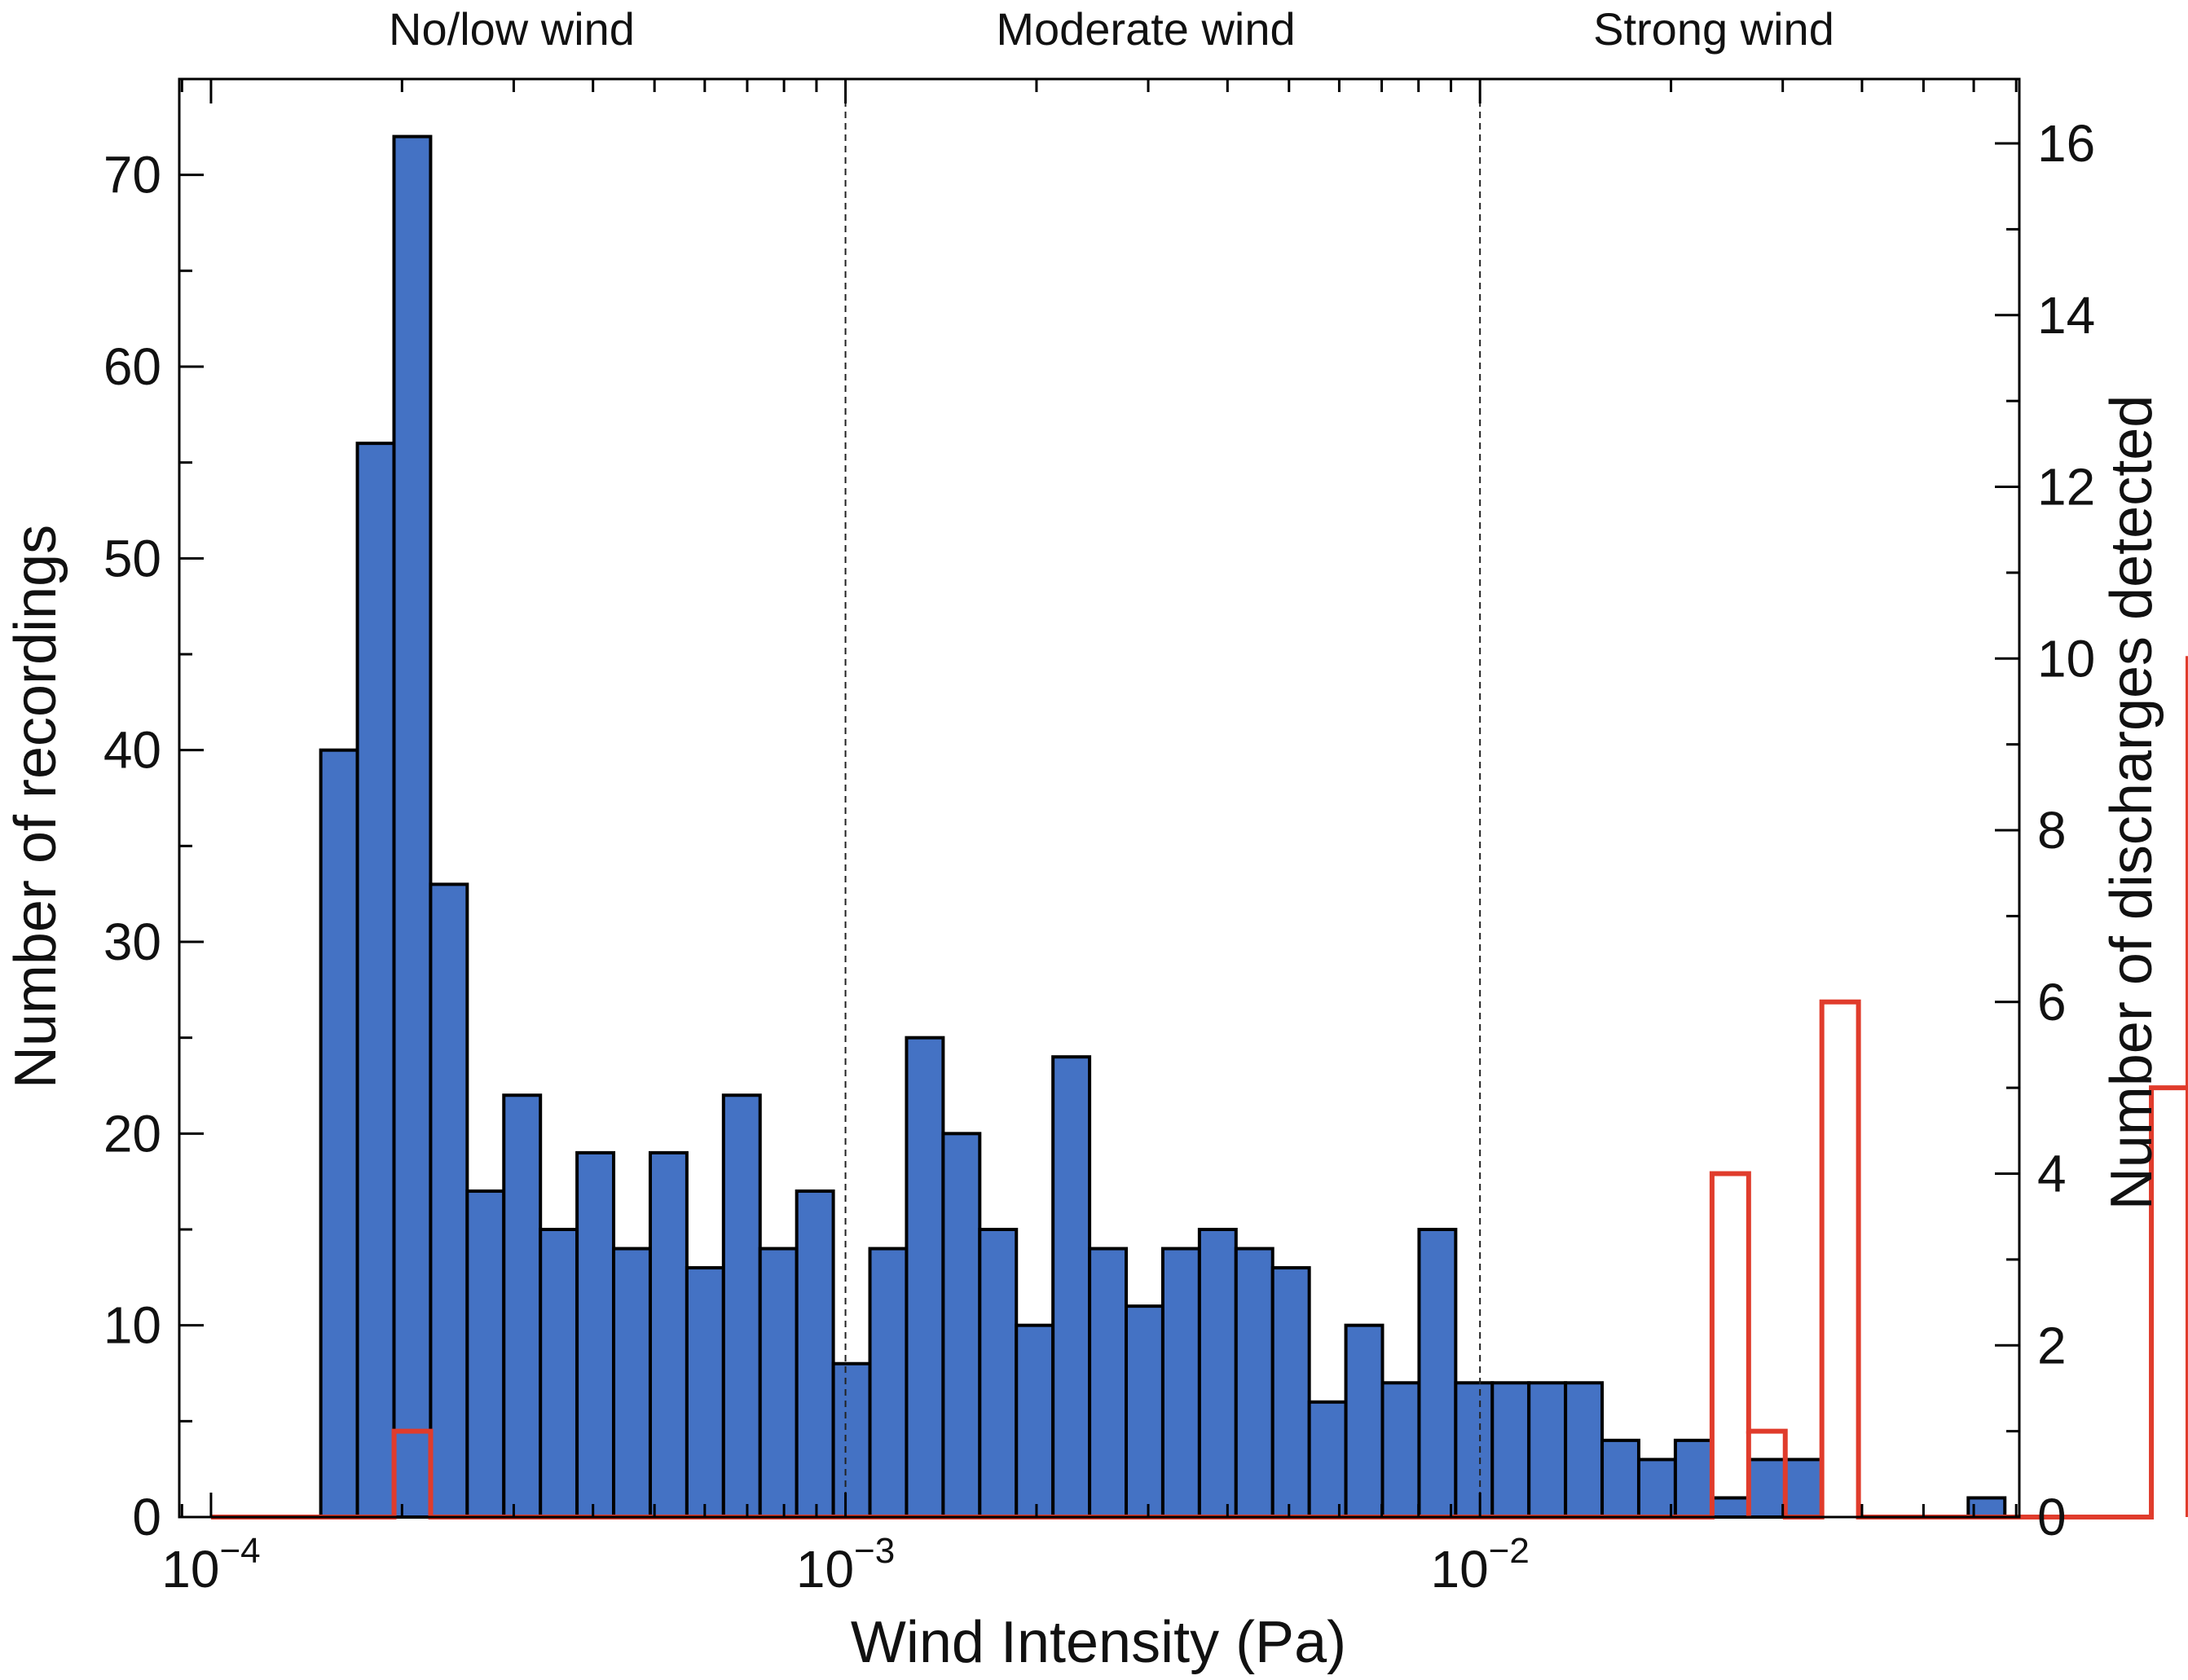  What do you see at coordinates (147, 1517) in the screenshot?
I see `y-left-tick-label: 0` at bounding box center [147, 1517].